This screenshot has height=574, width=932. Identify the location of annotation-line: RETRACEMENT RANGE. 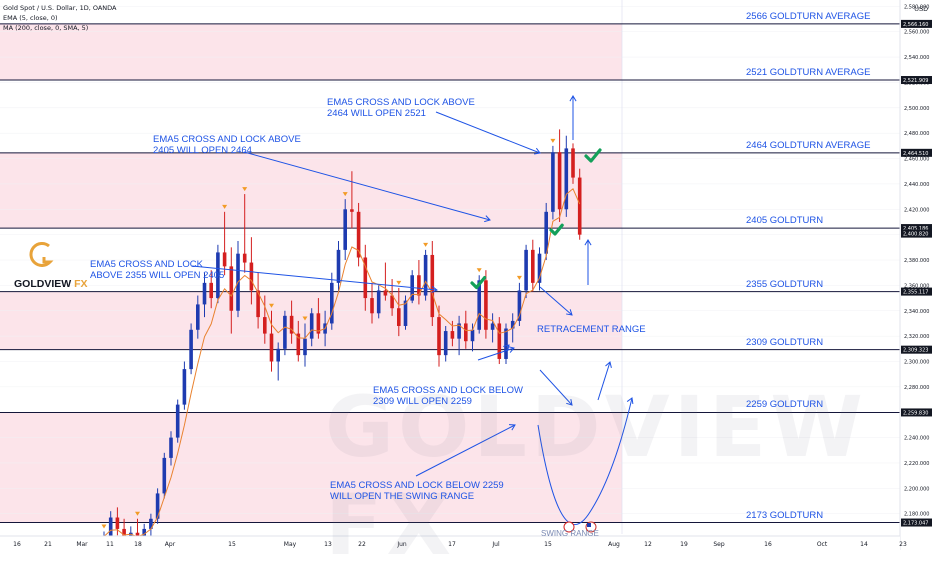
(591, 329).